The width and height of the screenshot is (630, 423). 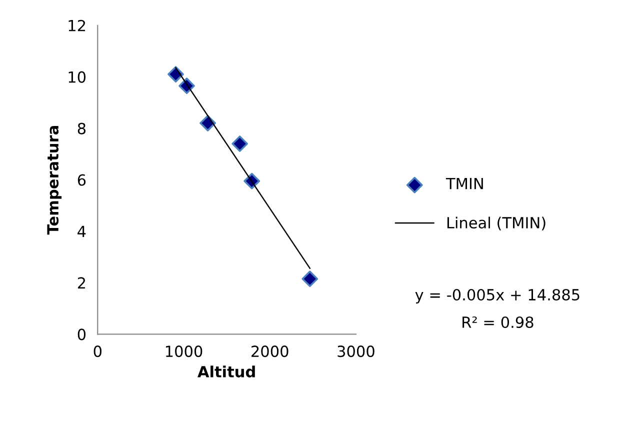 I want to click on legend-label: TMIN, so click(x=464, y=184).